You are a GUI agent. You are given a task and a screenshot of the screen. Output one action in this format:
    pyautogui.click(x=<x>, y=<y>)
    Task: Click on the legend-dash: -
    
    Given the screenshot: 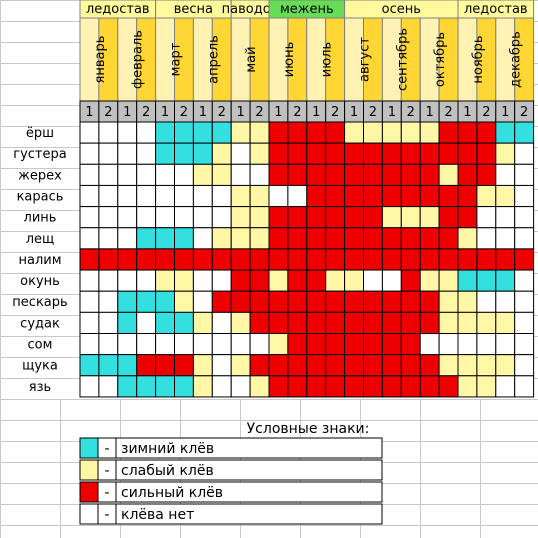 What is the action you would take?
    pyautogui.click(x=106, y=449)
    